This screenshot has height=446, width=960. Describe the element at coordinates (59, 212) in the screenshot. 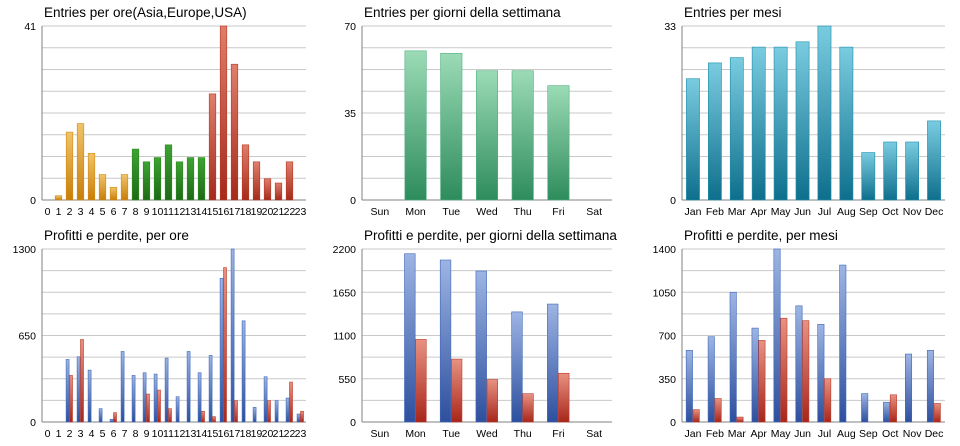

I see `x-tick-label: 1` at that location.